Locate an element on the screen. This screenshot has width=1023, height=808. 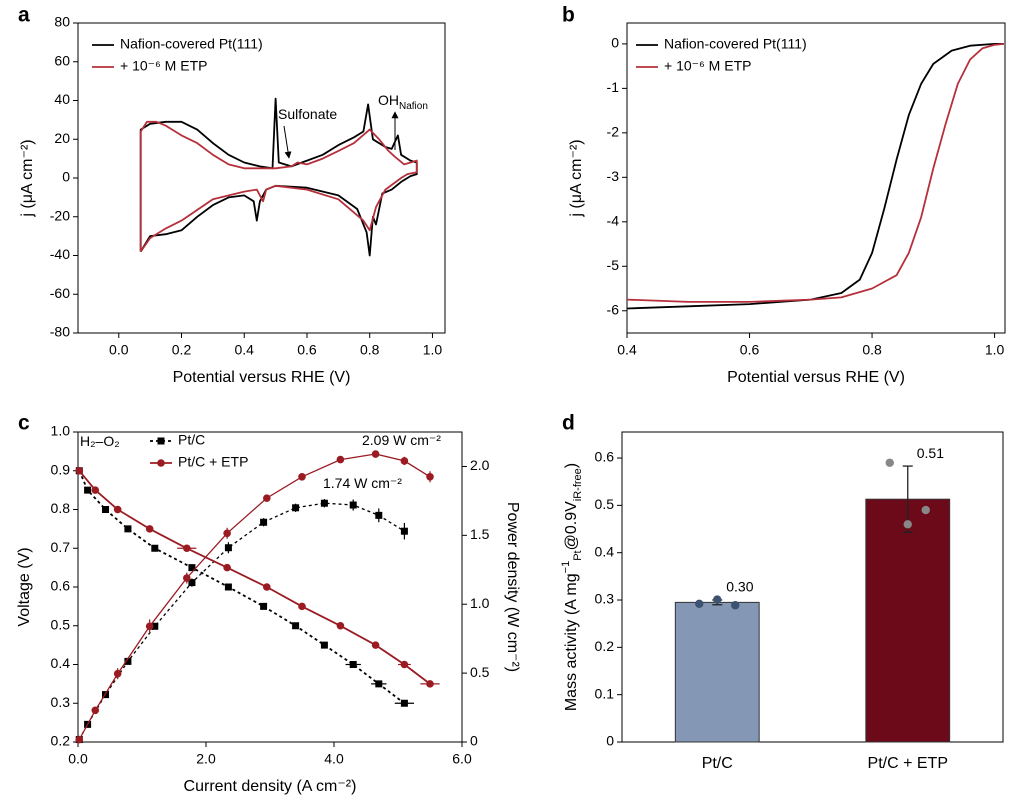
annotation: 2.09 W cm⁻² is located at coordinates (401, 440).